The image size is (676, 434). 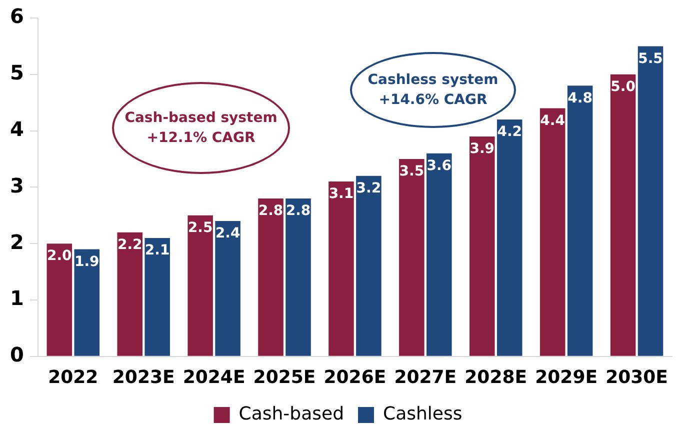 I want to click on data-label: 4.4, so click(x=553, y=120).